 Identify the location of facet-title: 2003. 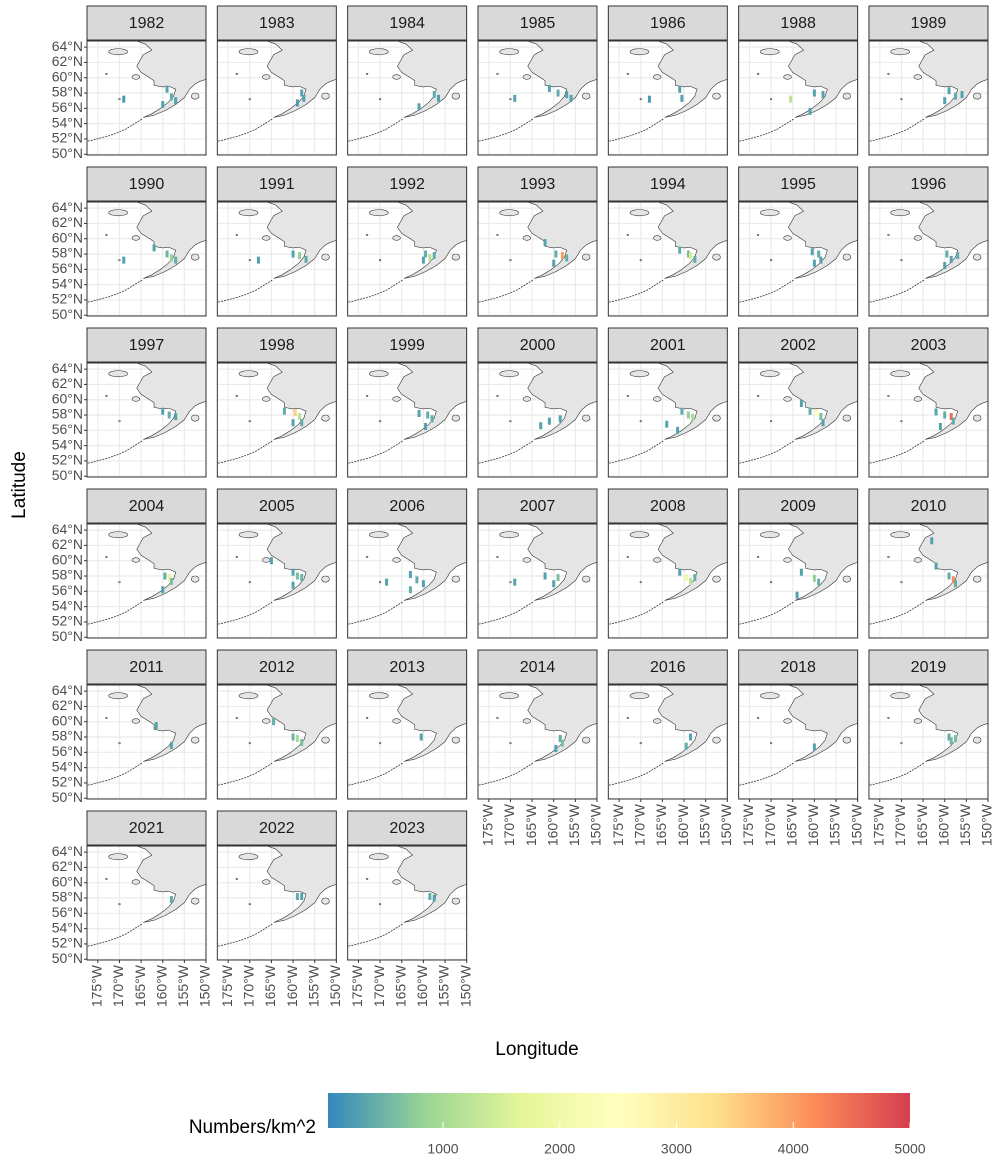
(929, 345).